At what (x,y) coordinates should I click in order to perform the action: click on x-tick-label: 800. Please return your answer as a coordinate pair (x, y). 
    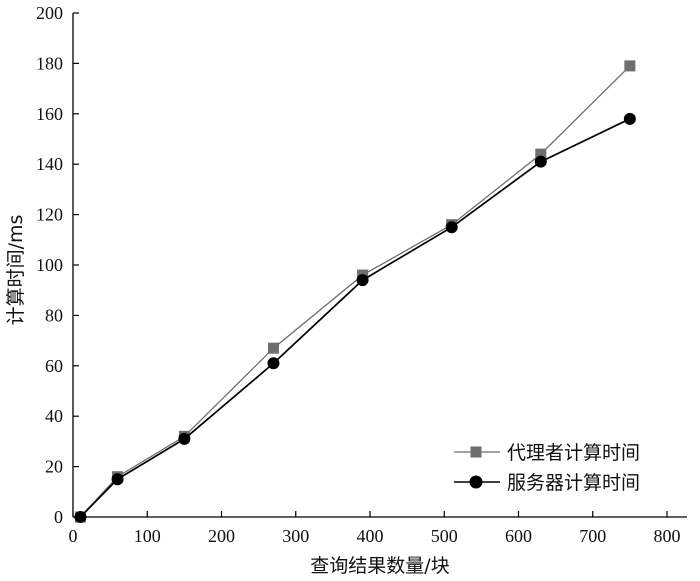
    Looking at the image, I should click on (667, 536).